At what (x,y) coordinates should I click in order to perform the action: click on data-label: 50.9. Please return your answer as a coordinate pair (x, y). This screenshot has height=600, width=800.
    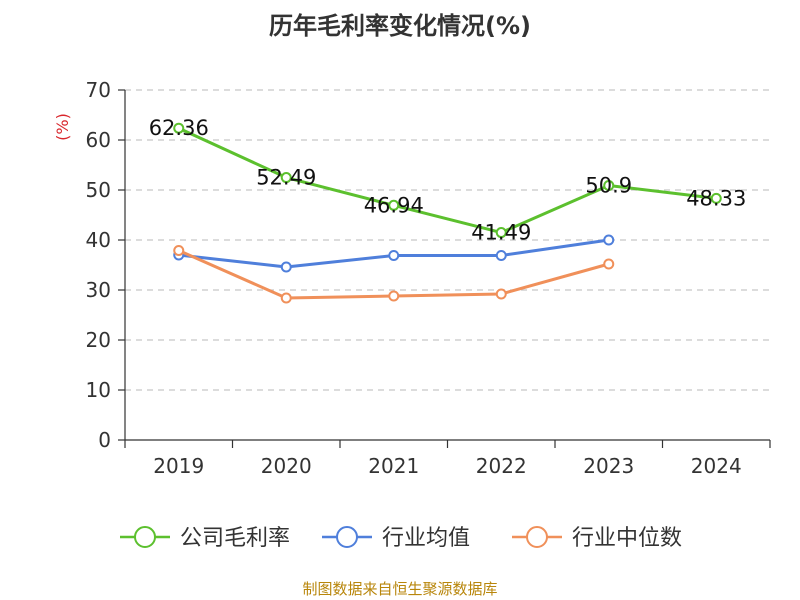
    Looking at the image, I should click on (608, 186).